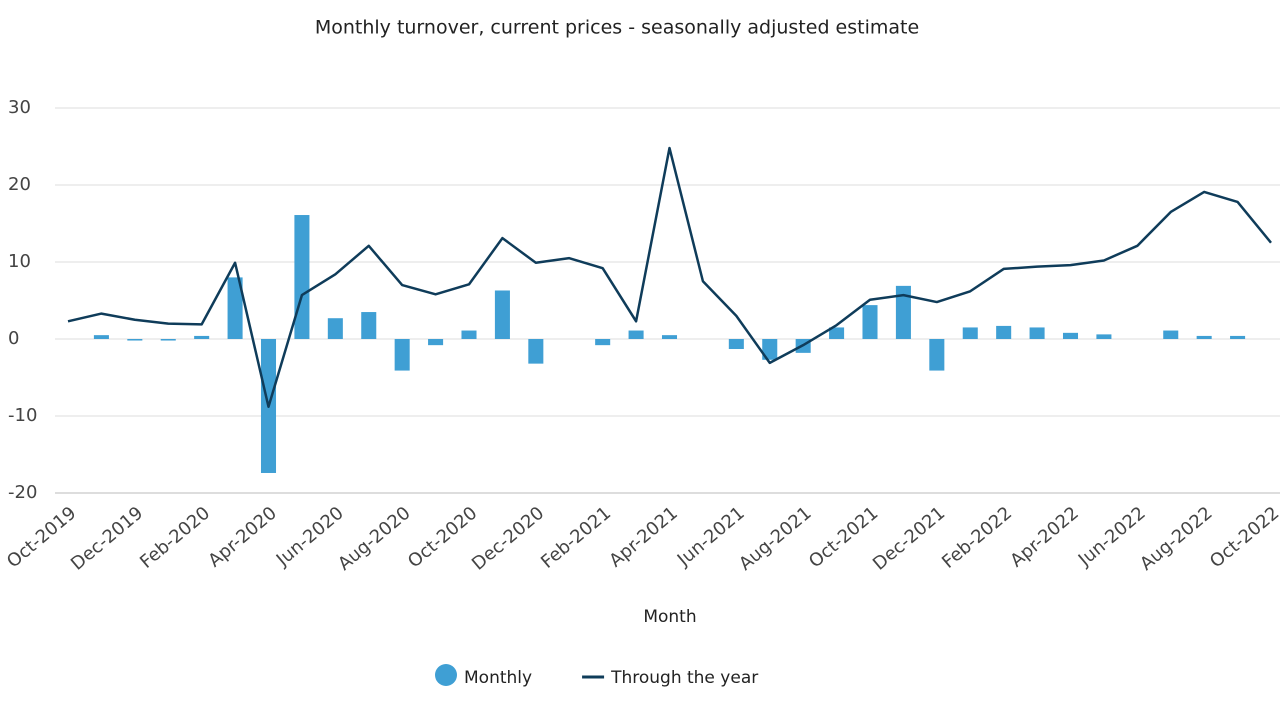  I want to click on x-tick-label: Aug-2021, so click(775, 539).